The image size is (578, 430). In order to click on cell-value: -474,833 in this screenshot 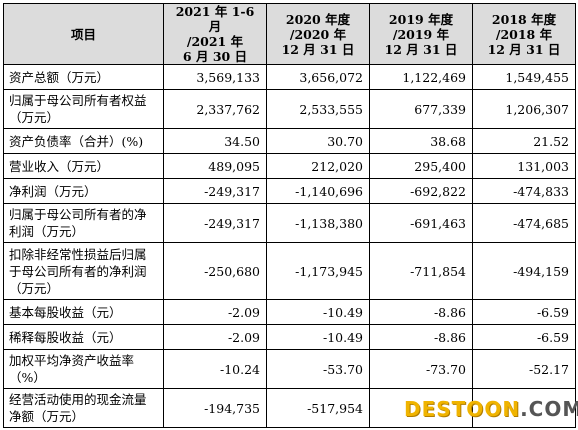, I will do `click(524, 191)`.